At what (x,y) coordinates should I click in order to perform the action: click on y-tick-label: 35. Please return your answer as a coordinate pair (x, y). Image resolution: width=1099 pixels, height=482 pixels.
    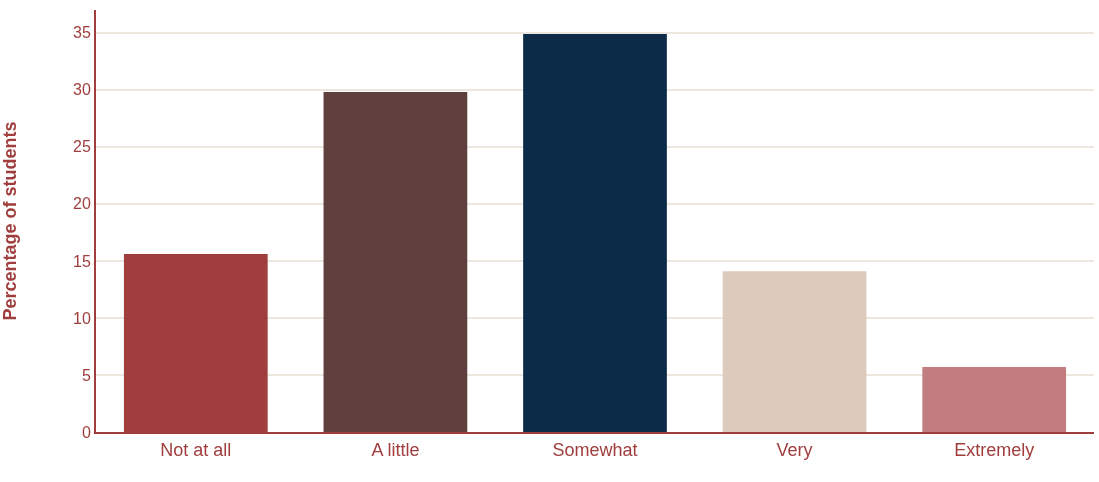
    Looking at the image, I should click on (82, 33).